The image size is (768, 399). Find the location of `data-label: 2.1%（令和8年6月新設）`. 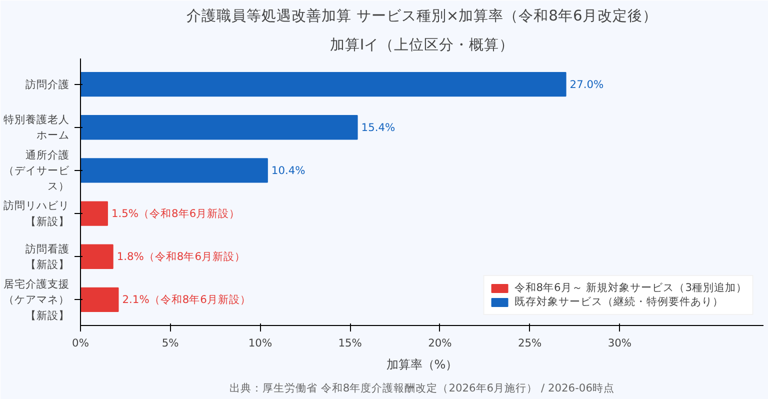

data-label: 2.1%（令和8年6月新設） is located at coordinates (186, 299).